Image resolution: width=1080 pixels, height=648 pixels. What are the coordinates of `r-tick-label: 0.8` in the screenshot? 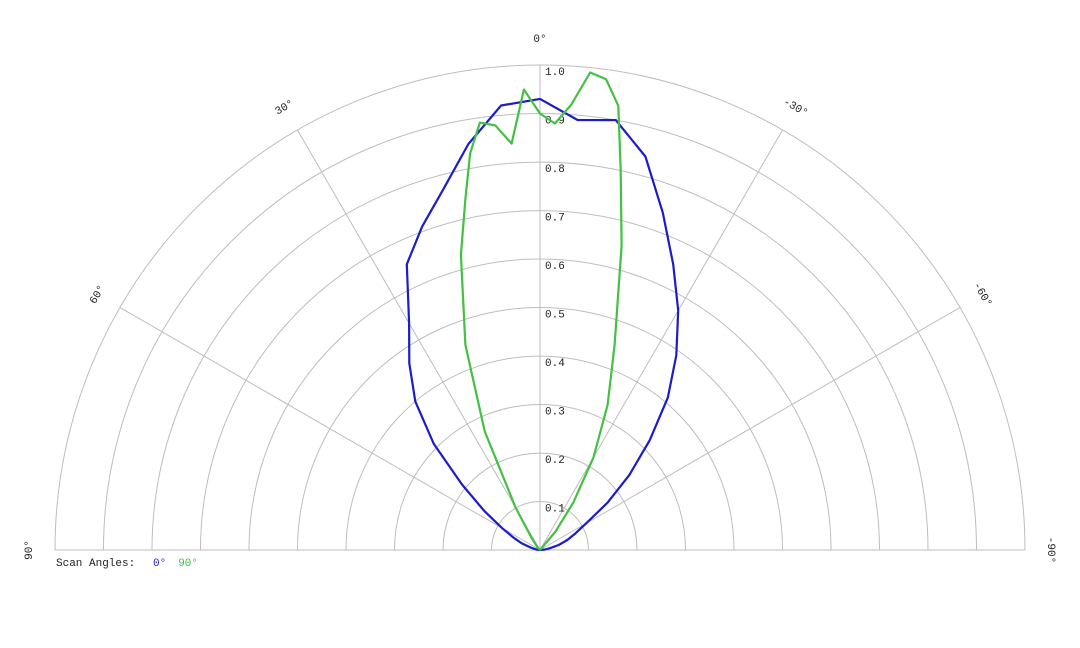 It's located at (555, 170).